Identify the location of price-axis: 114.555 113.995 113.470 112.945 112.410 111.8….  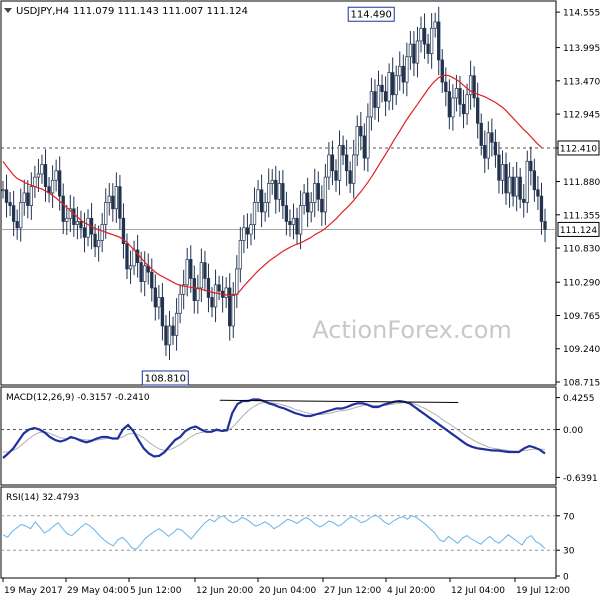
(578, 199).